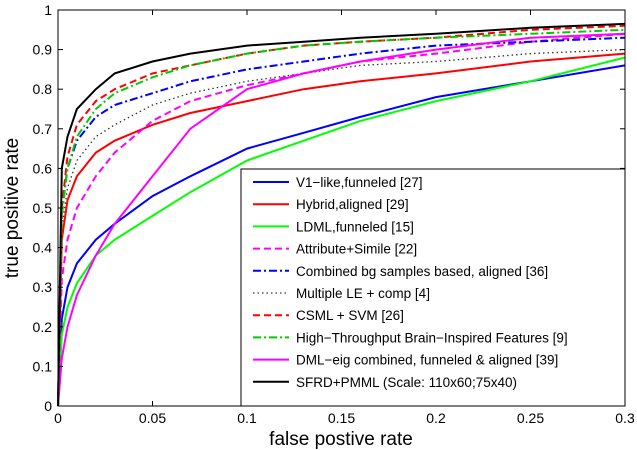 This screenshot has width=637, height=450. I want to click on y-tick-label: 0.2, so click(43, 327).